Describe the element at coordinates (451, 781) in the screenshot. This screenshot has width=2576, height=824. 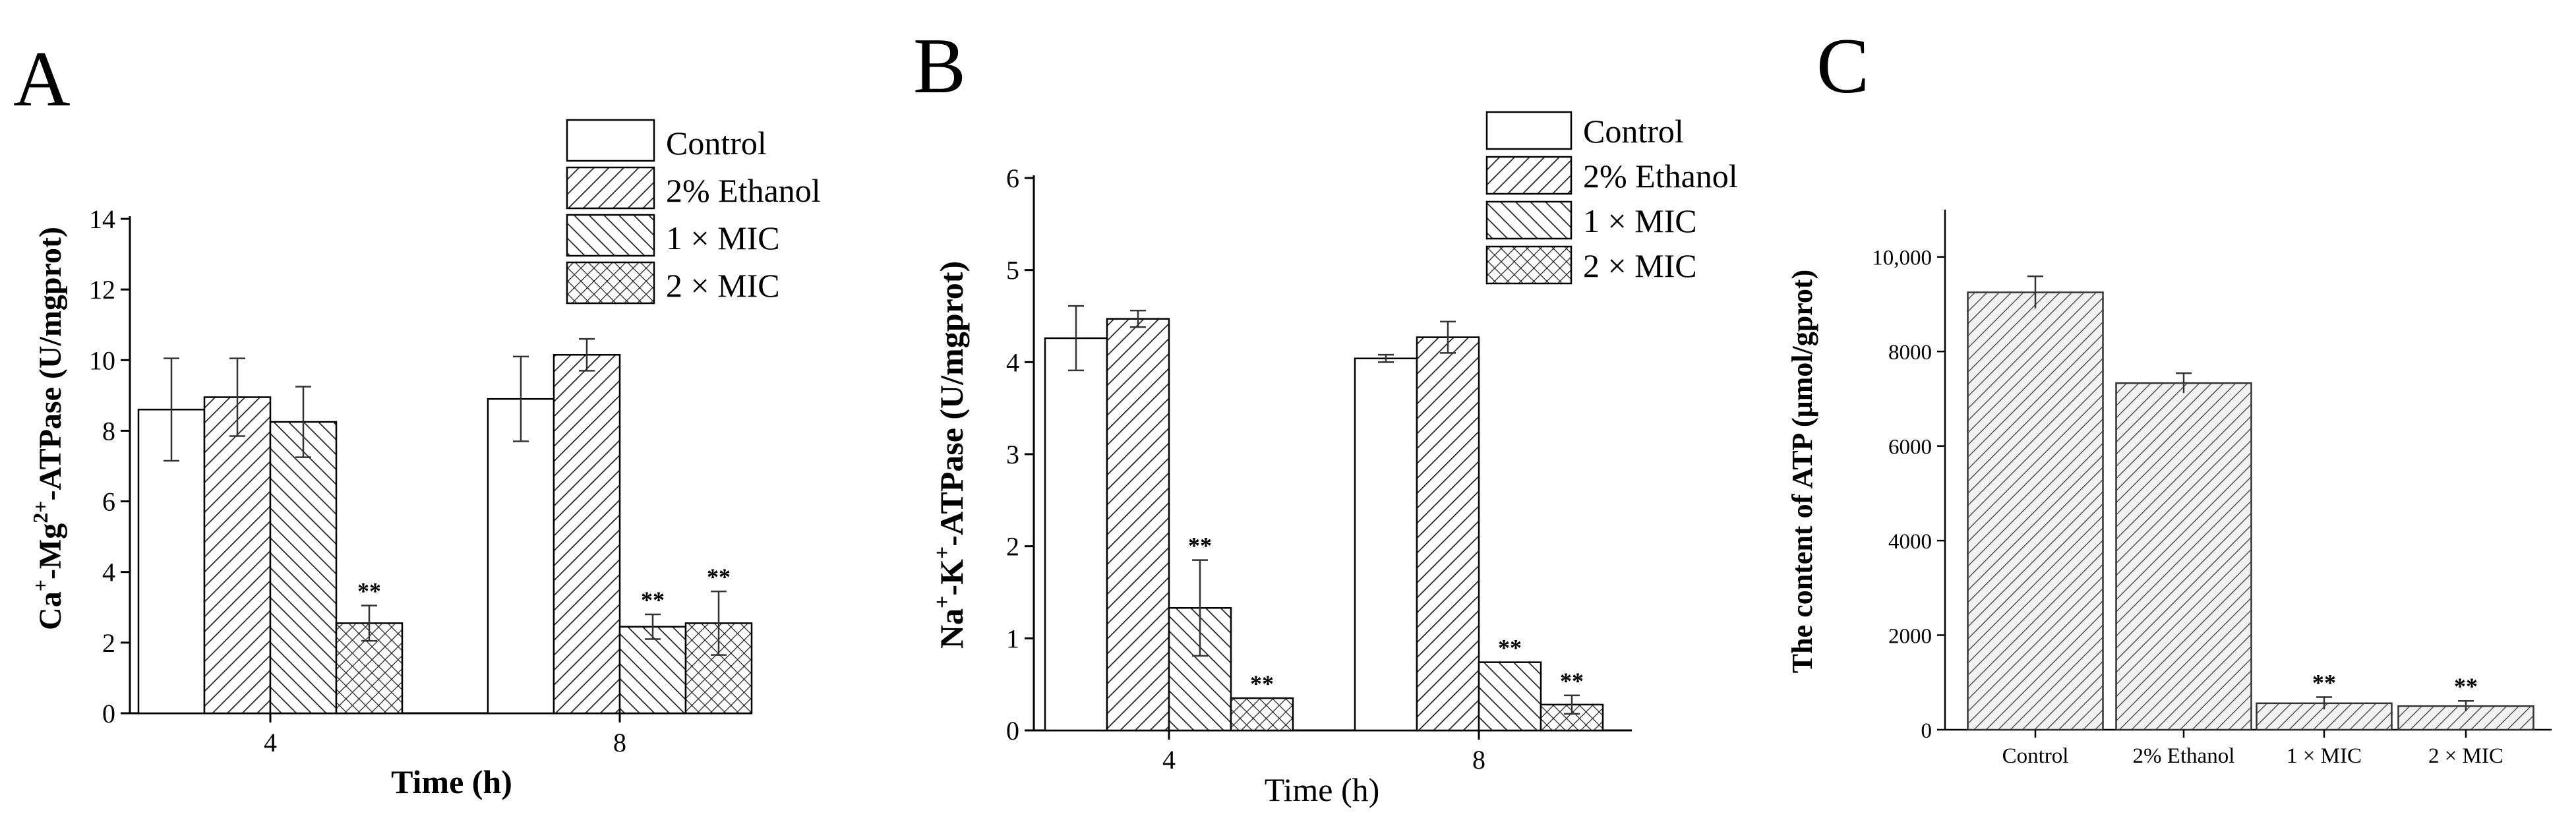
I see `panel-a-x-axis-label: Time (h)` at that location.